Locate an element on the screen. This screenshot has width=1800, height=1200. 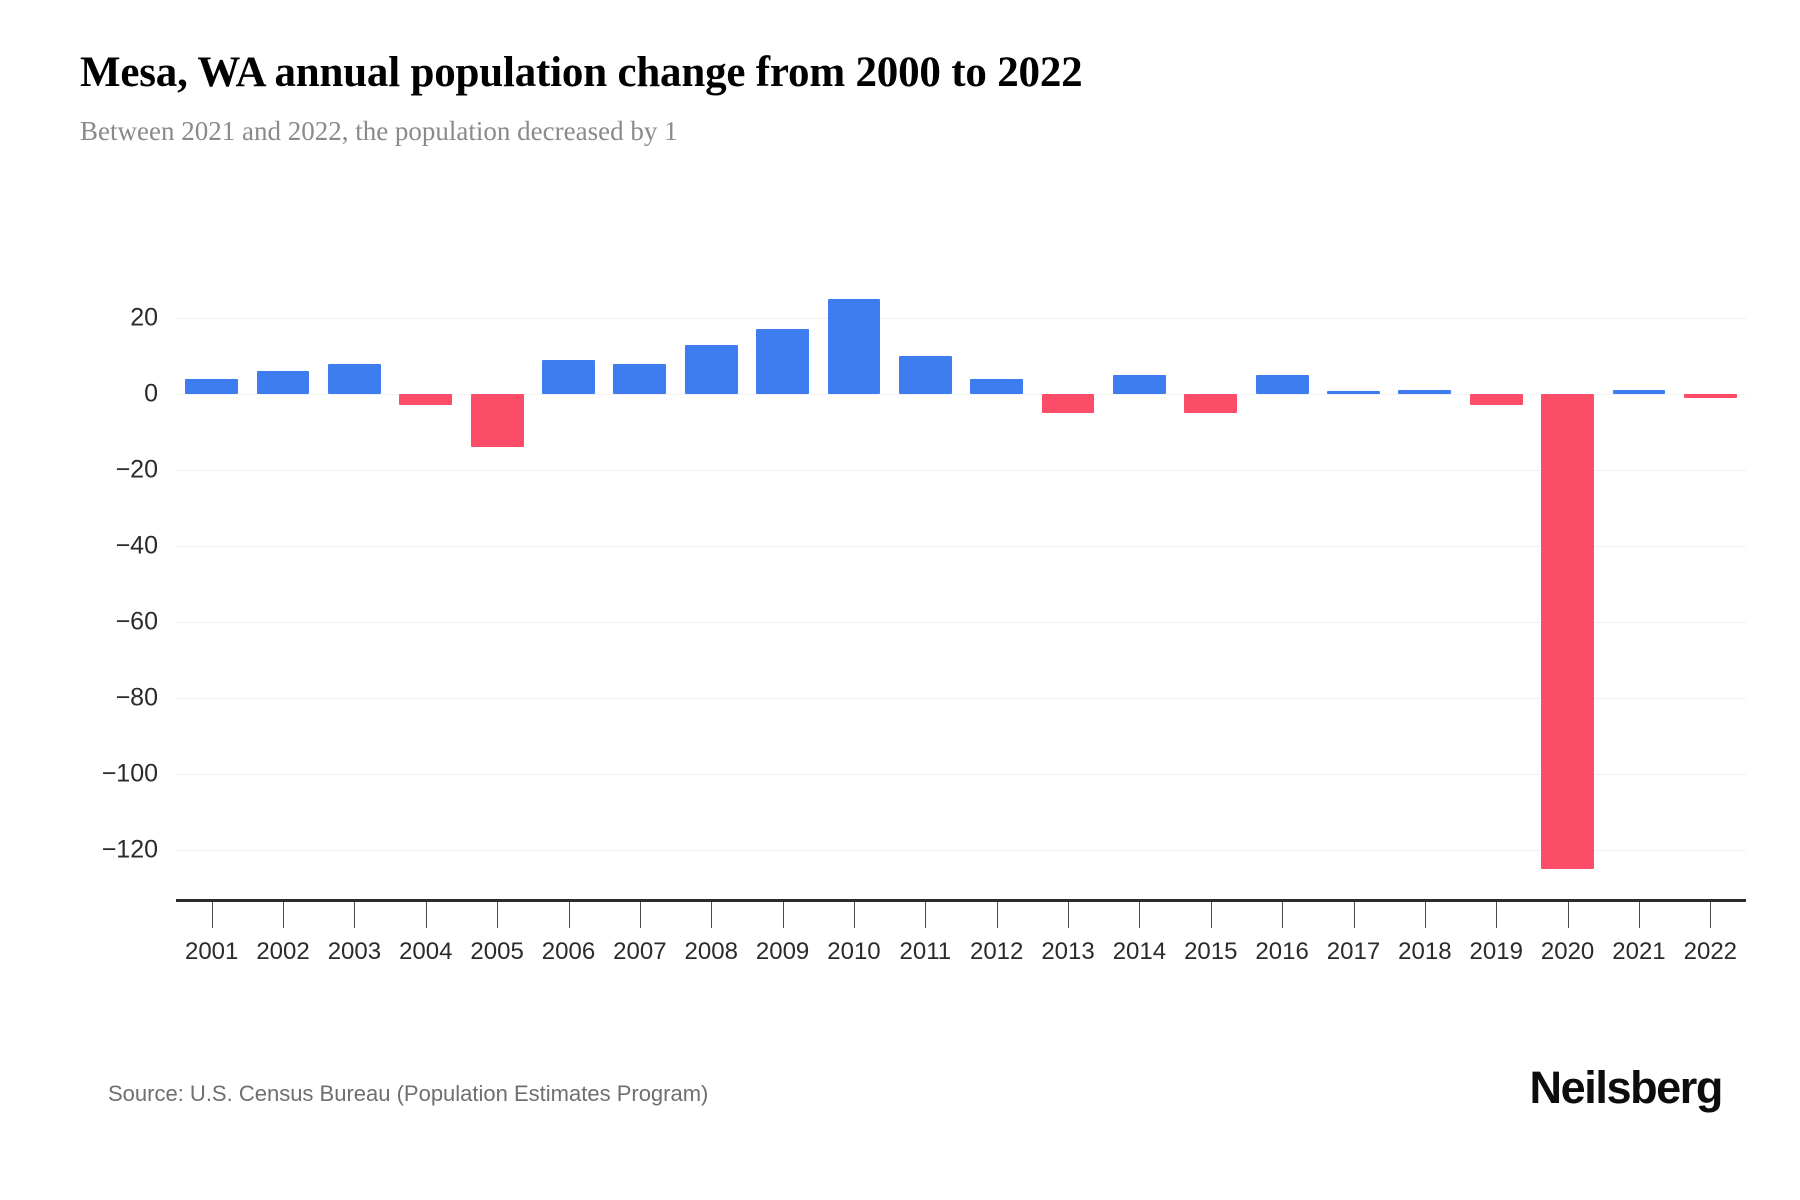
y-axis-label: −60 is located at coordinates (136, 621).